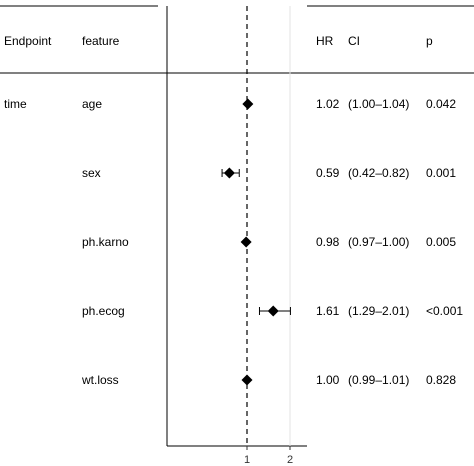 This screenshot has width=474, height=466. What do you see at coordinates (378, 242) in the screenshot?
I see `ci-cell: (0.97–1.00)` at bounding box center [378, 242].